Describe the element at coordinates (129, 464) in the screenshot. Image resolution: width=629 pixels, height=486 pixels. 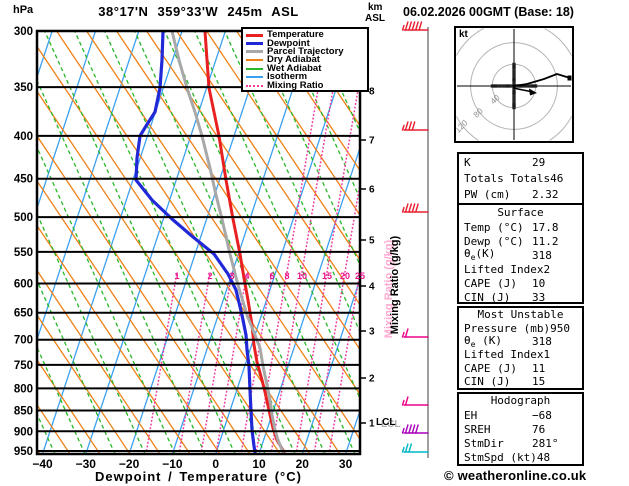
I see `temp-tick-label: −20` at that location.